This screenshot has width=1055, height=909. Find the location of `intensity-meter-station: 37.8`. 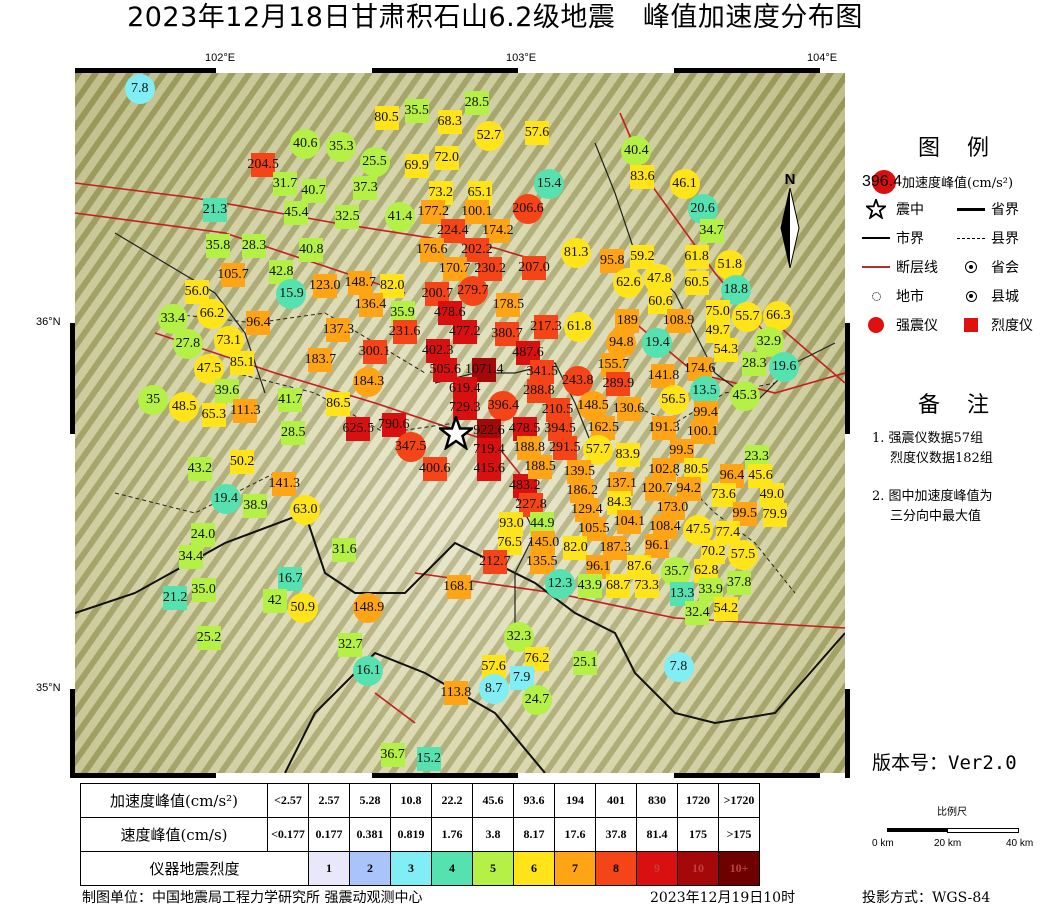

intensity-meter-station: 37.8 is located at coordinates (739, 582).